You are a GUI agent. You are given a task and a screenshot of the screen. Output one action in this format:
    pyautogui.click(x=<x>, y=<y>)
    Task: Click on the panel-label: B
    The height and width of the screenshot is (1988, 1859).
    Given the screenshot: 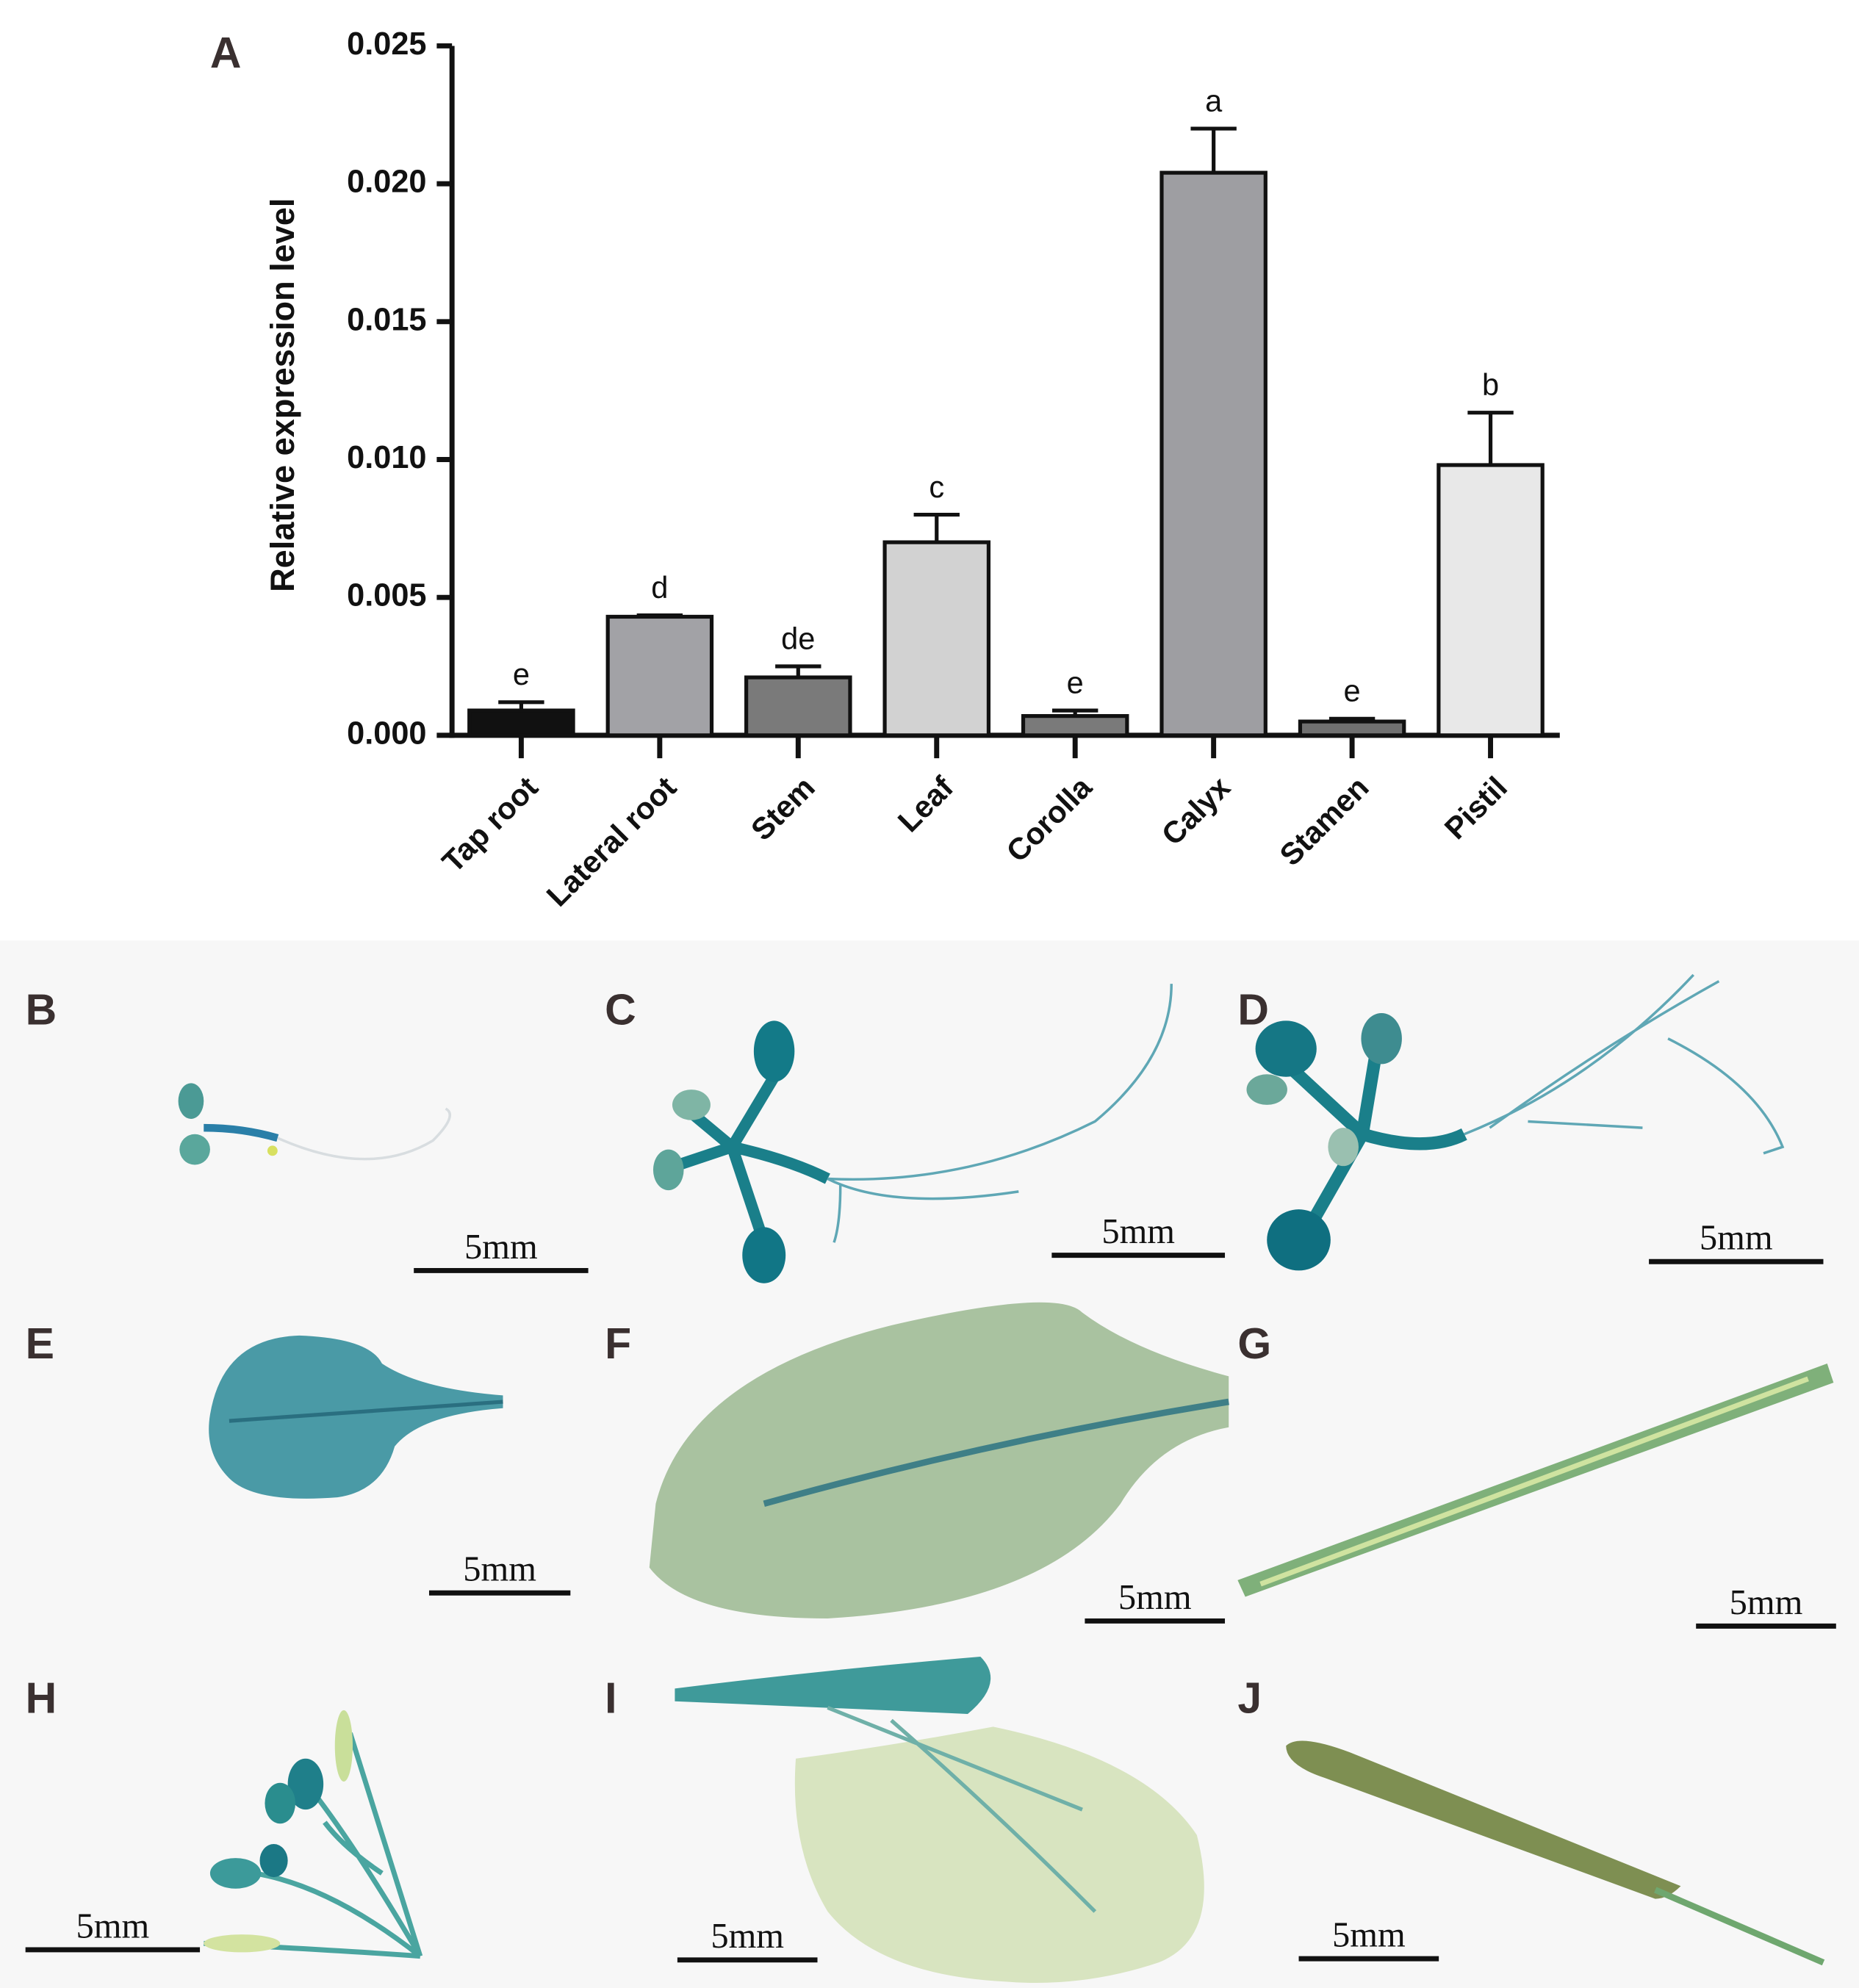 What is the action you would take?
    pyautogui.click(x=41, y=1010)
    